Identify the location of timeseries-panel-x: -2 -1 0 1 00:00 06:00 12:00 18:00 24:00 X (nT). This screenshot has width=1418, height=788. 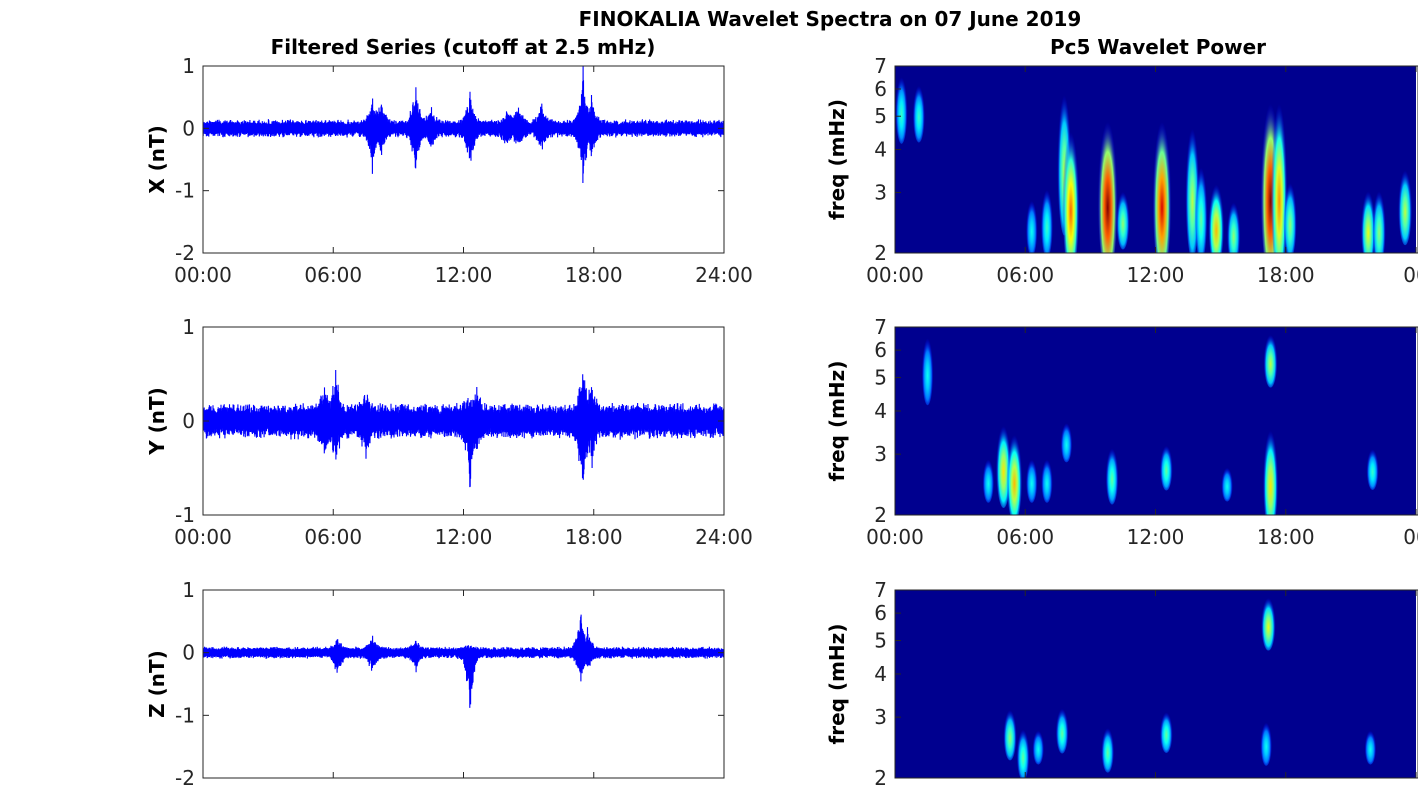
(449, 170).